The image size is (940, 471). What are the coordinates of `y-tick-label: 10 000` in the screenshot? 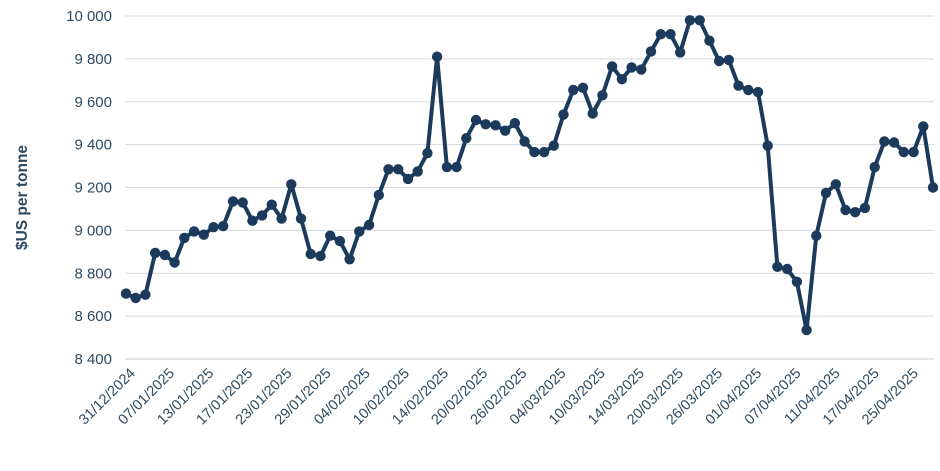 It's located at (89, 16).